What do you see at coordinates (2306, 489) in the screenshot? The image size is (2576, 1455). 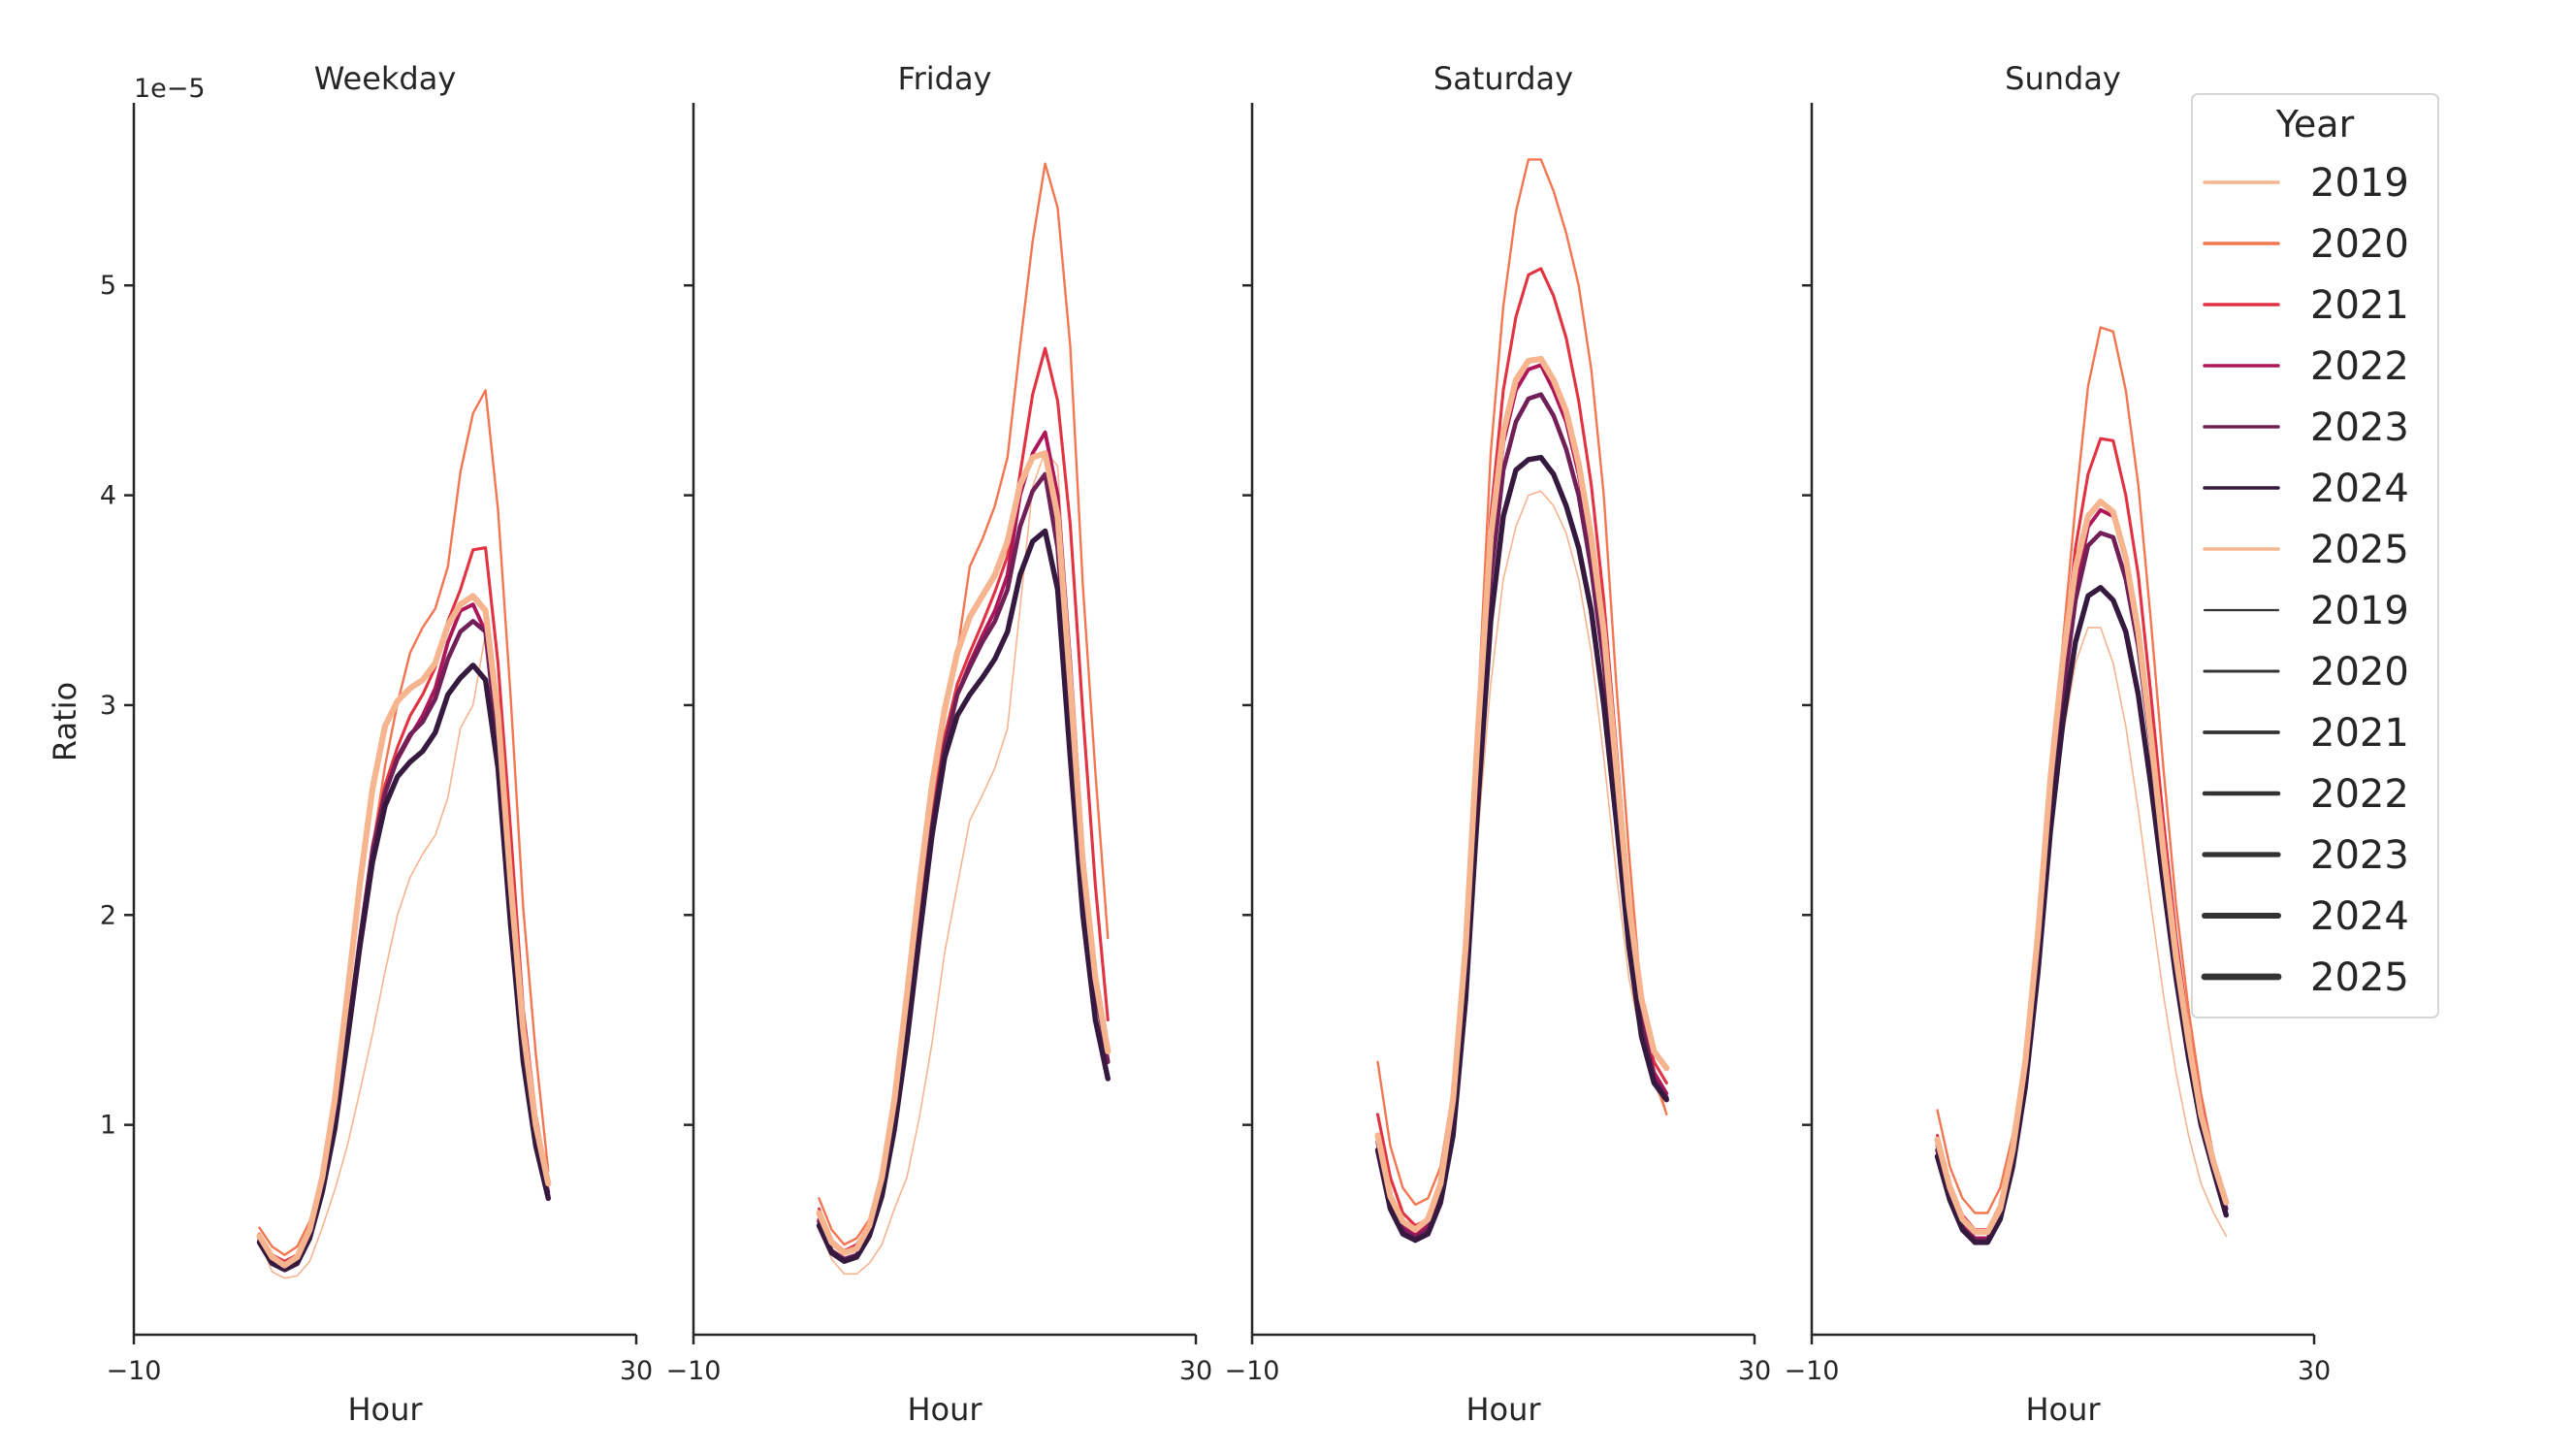 I see `legend-item-hue-2024: 2024` at bounding box center [2306, 489].